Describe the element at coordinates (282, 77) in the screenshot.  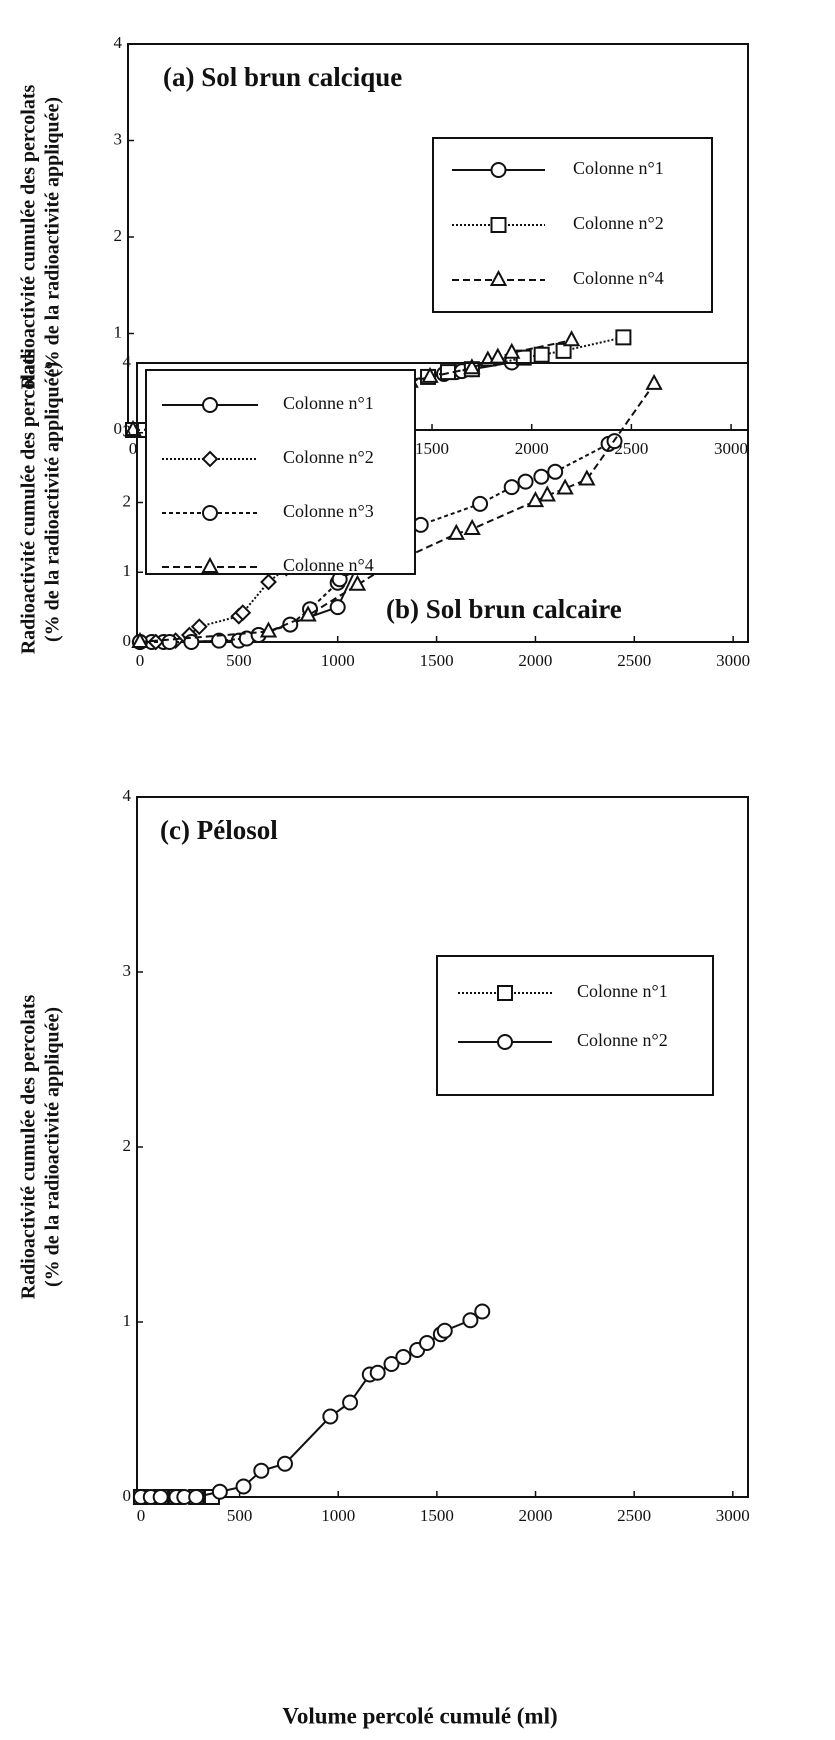
I see `chart-title: (a) Sol brun calcique` at that location.